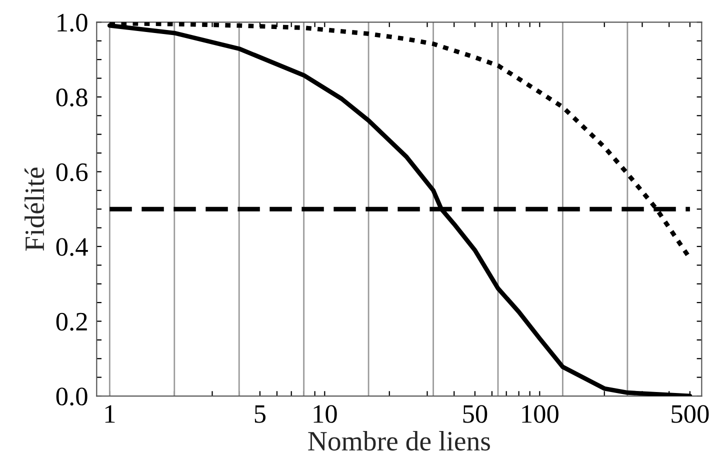 Image resolution: width=716 pixels, height=472 pixels. What do you see at coordinates (540, 414) in the screenshot?
I see `x-tick-label: 100` at bounding box center [540, 414].